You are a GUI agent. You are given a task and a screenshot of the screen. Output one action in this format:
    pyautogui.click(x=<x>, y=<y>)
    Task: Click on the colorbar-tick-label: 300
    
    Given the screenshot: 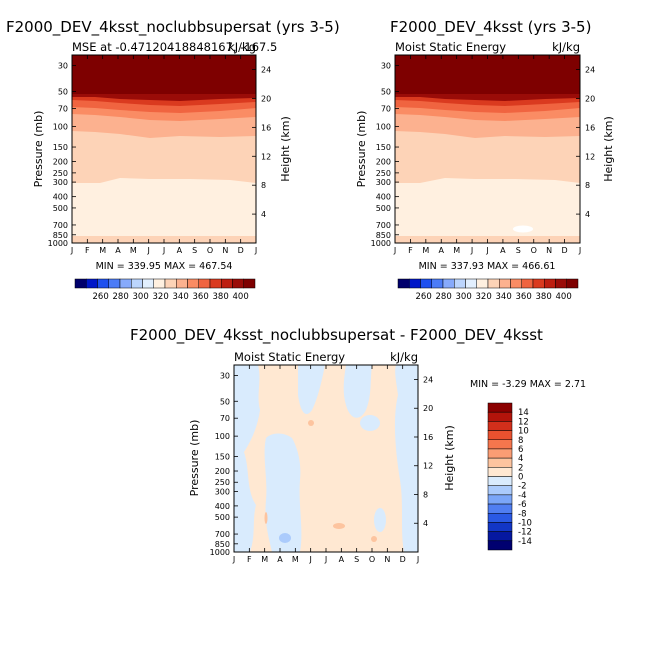 What is the action you would take?
    pyautogui.click(x=141, y=297)
    